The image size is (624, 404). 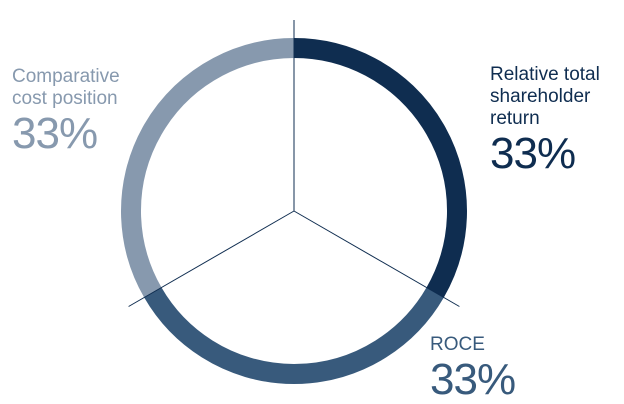 What do you see at coordinates (66, 87) in the screenshot?
I see `slice-name: Comparative cost position` at bounding box center [66, 87].